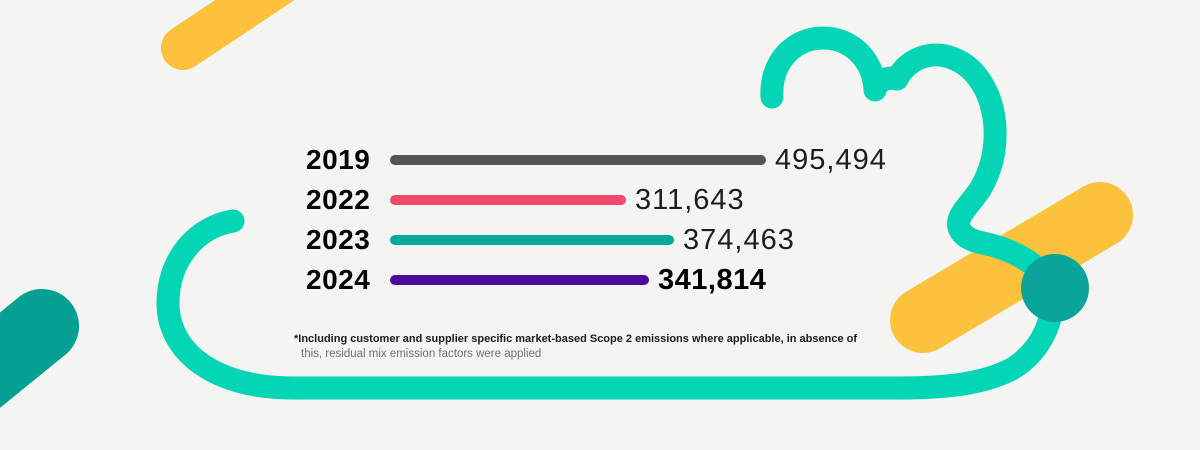  I want to click on value-label: 495,494, so click(831, 159).